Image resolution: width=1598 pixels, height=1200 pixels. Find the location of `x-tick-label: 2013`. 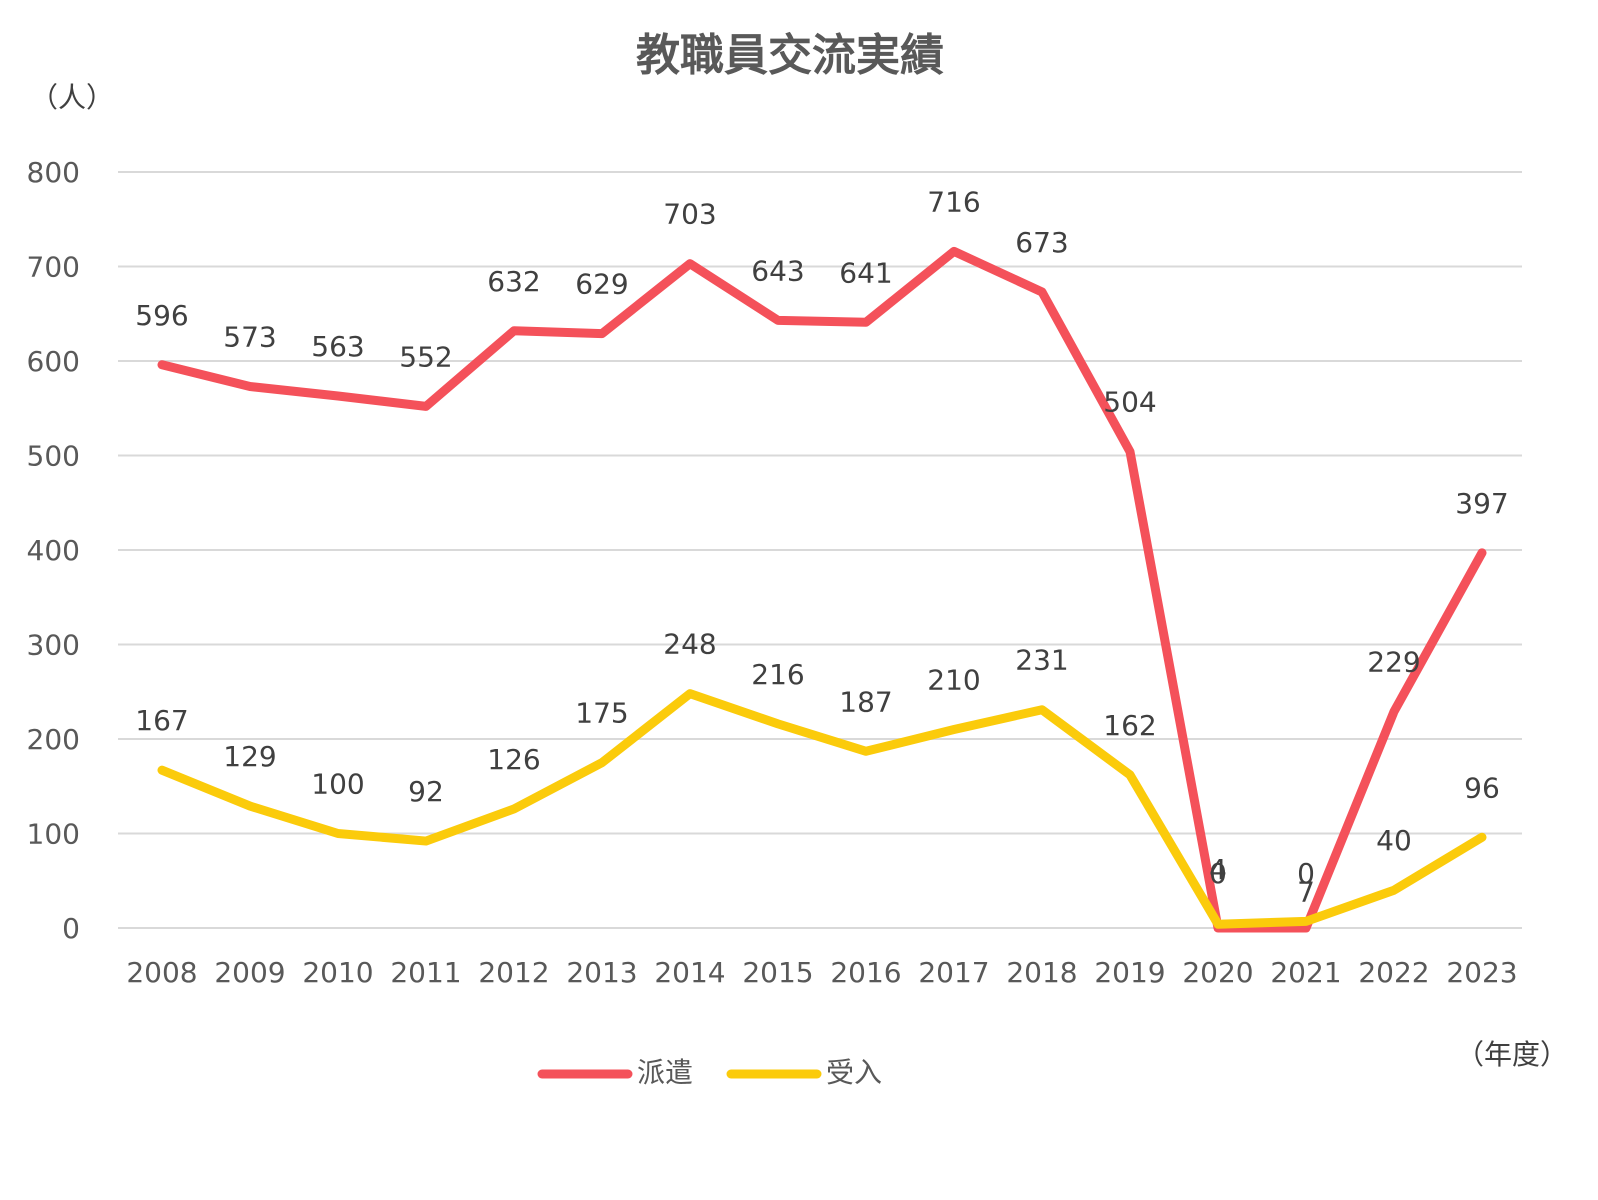

x-tick-label: 2013 is located at coordinates (601, 972).